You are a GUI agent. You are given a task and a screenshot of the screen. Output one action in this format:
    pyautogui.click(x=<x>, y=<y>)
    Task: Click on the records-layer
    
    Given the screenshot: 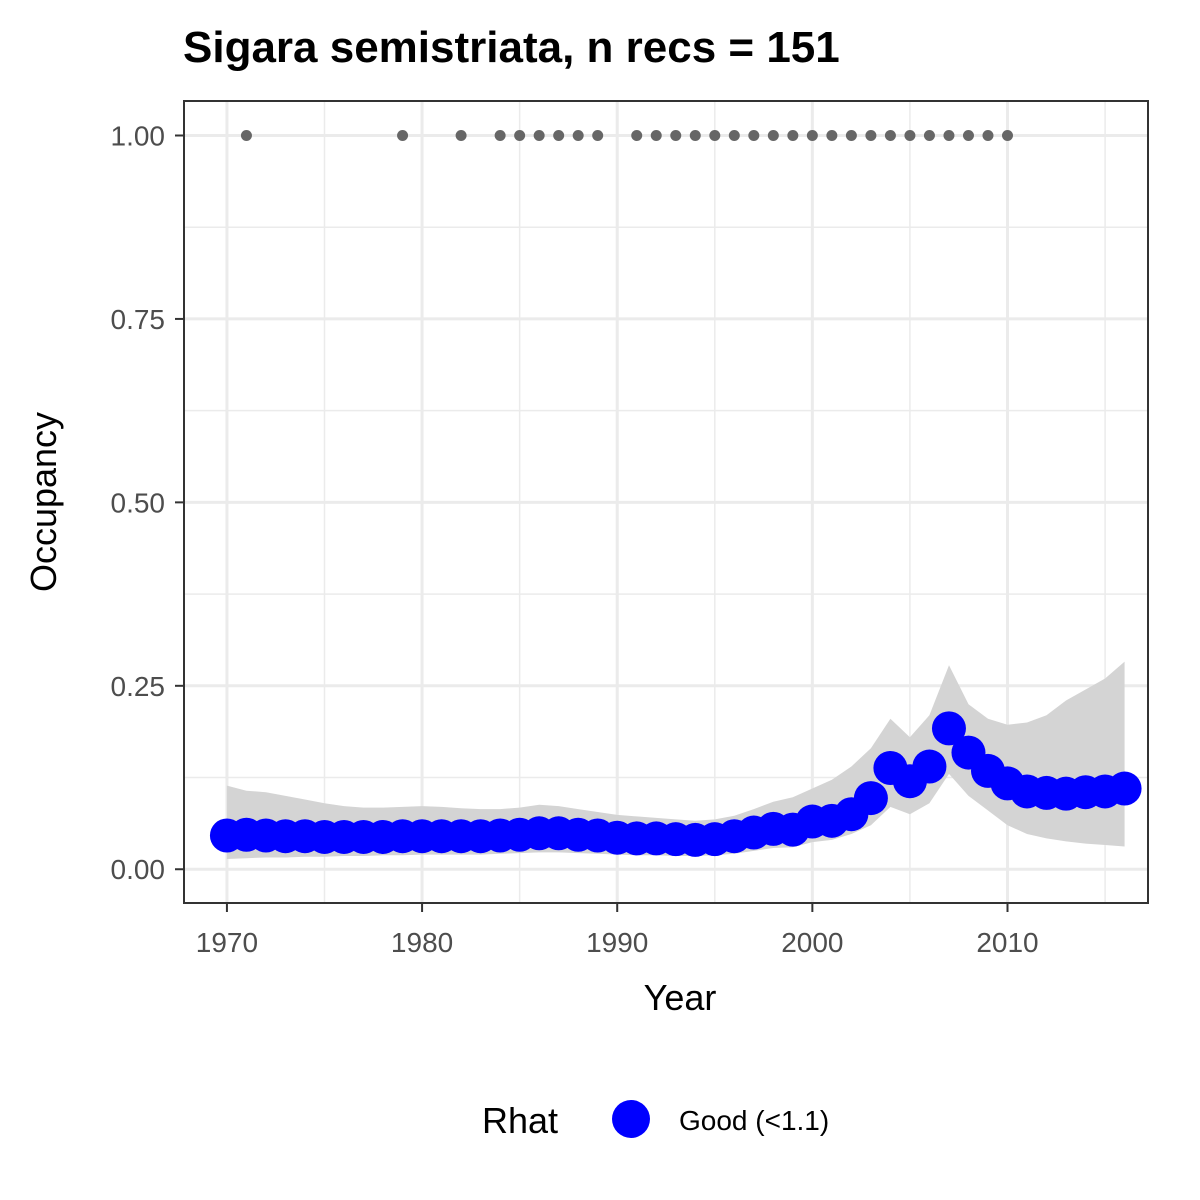 What is the action you would take?
    pyautogui.click(x=626, y=135)
    